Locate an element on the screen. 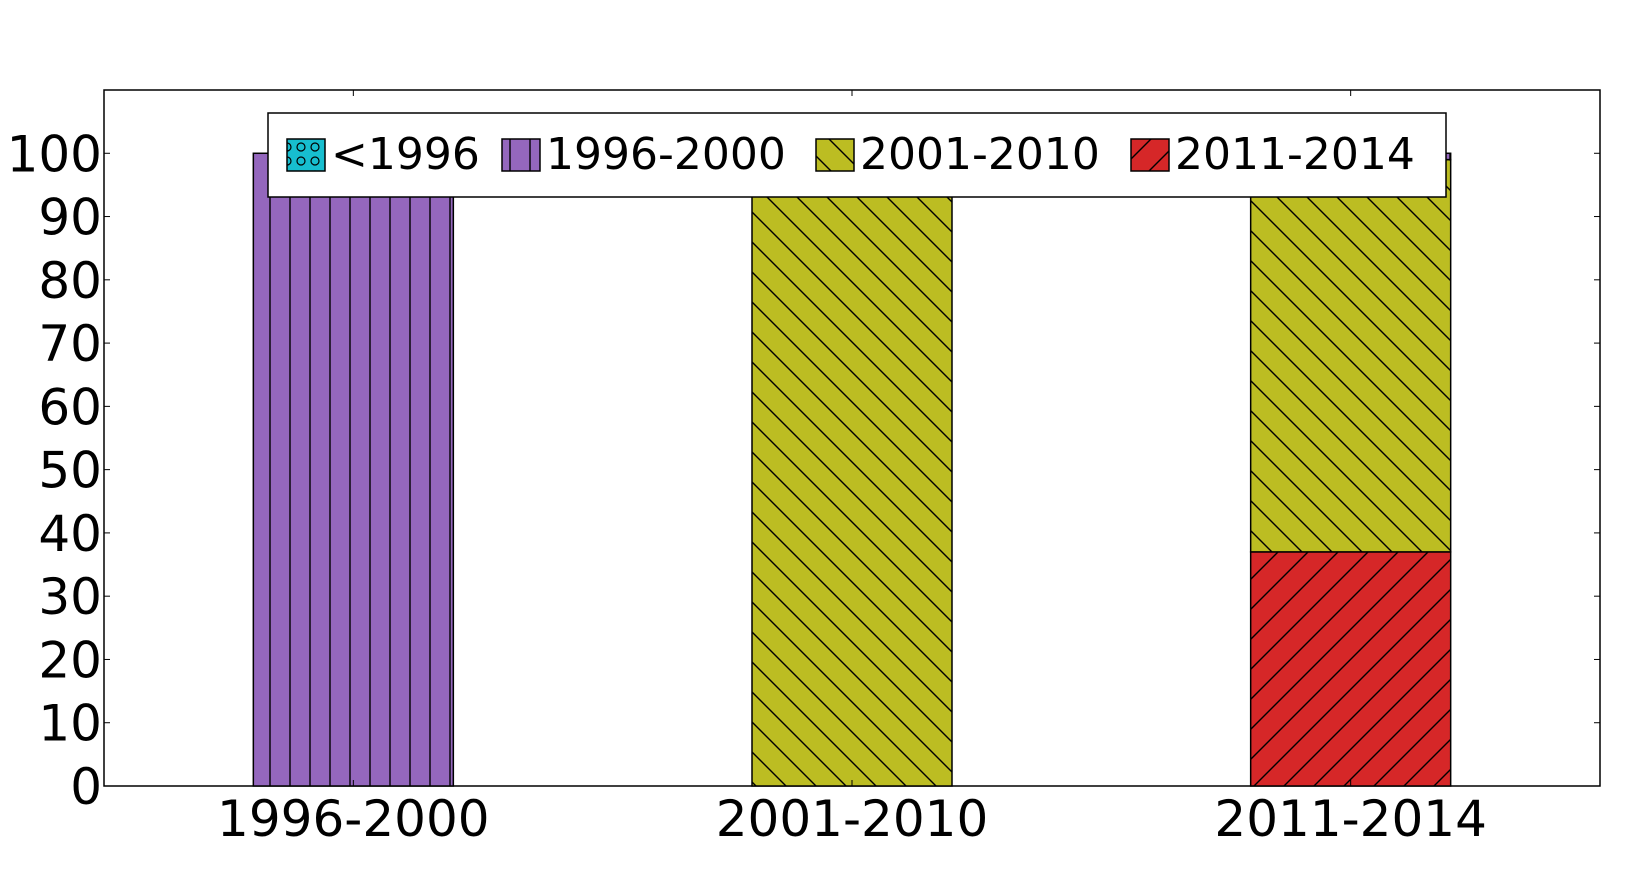  y-tick-label: 90 is located at coordinates (70, 218).